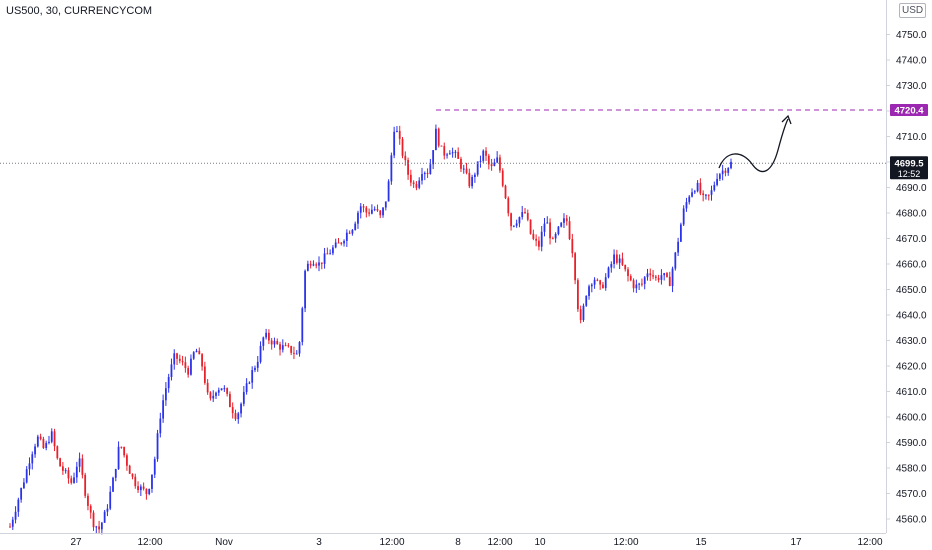 Image resolution: width=932 pixels, height=550 pixels. Describe the element at coordinates (913, 10) in the screenshot. I see `currency-button: USD` at that location.